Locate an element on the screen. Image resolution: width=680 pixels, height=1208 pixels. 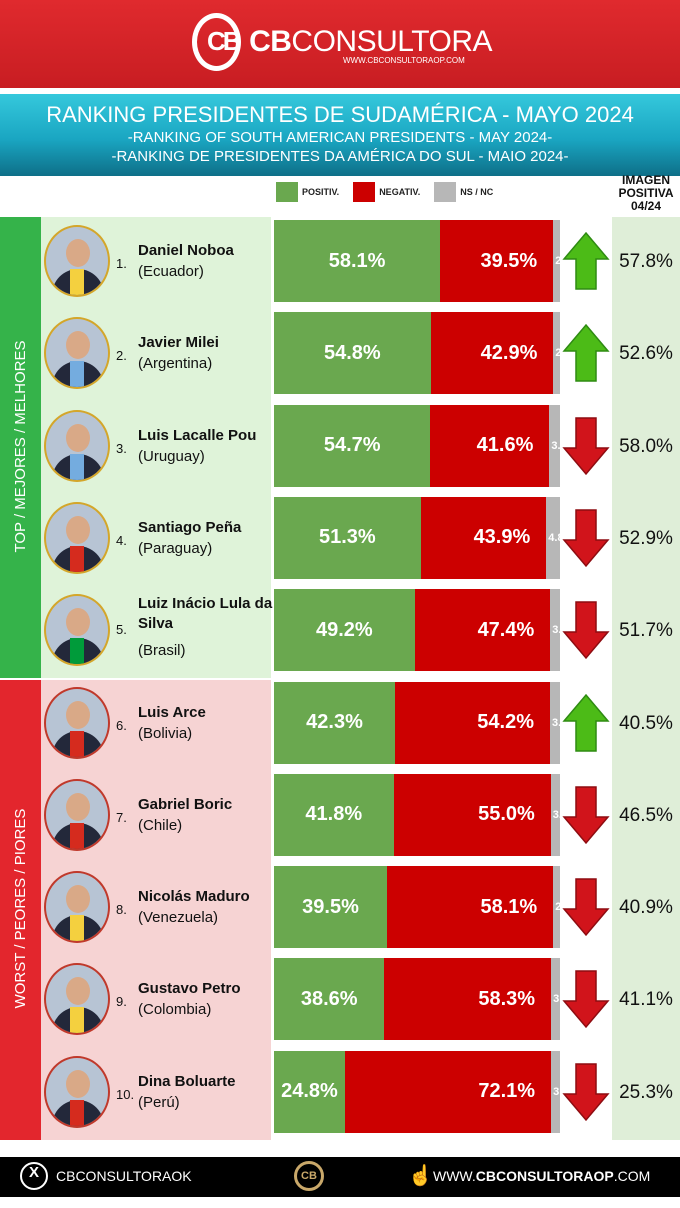
bar-negative: 42.9% is located at coordinates (492, 353).